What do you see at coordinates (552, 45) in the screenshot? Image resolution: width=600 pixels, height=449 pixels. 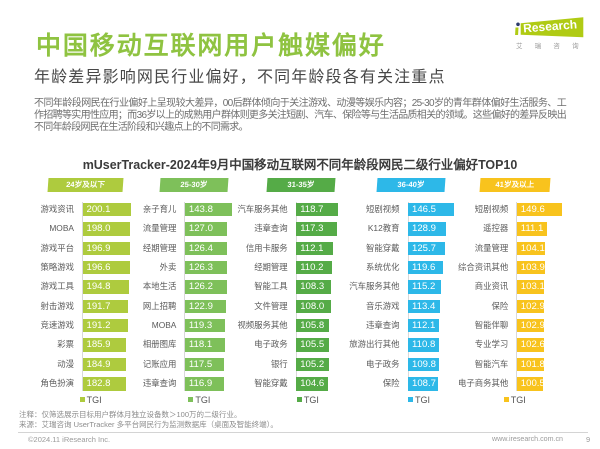 I see `svg-text: 艾瑞咨询` at bounding box center [552, 45].